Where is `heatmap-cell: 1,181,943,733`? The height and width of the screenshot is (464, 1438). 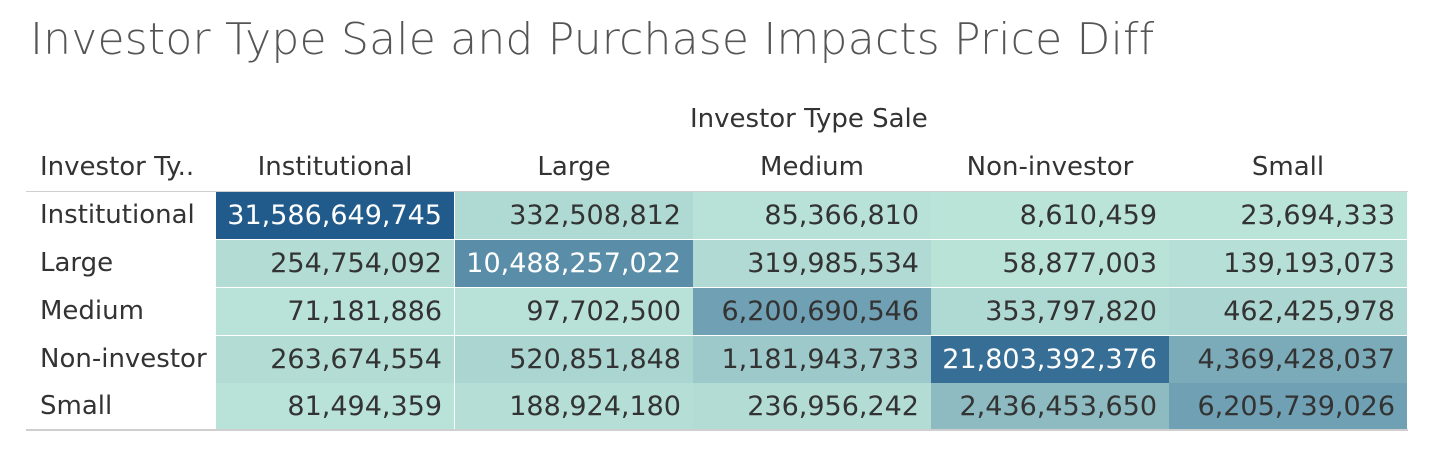 heatmap-cell: 1,181,943,733 is located at coordinates (812, 359).